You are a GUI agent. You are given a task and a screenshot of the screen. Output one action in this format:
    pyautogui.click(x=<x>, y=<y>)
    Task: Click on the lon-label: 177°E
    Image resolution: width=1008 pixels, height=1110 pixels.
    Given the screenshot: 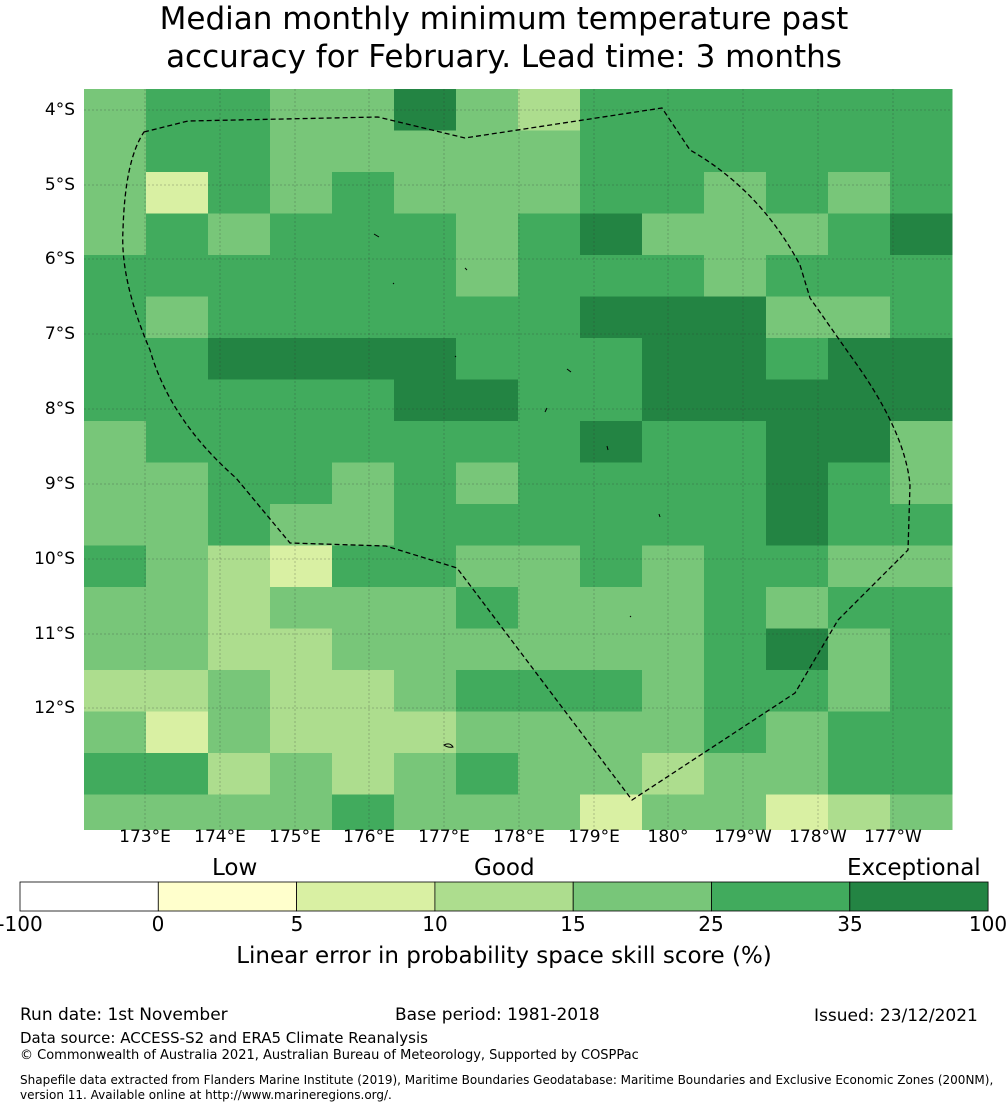 What is the action you would take?
    pyautogui.click(x=444, y=837)
    